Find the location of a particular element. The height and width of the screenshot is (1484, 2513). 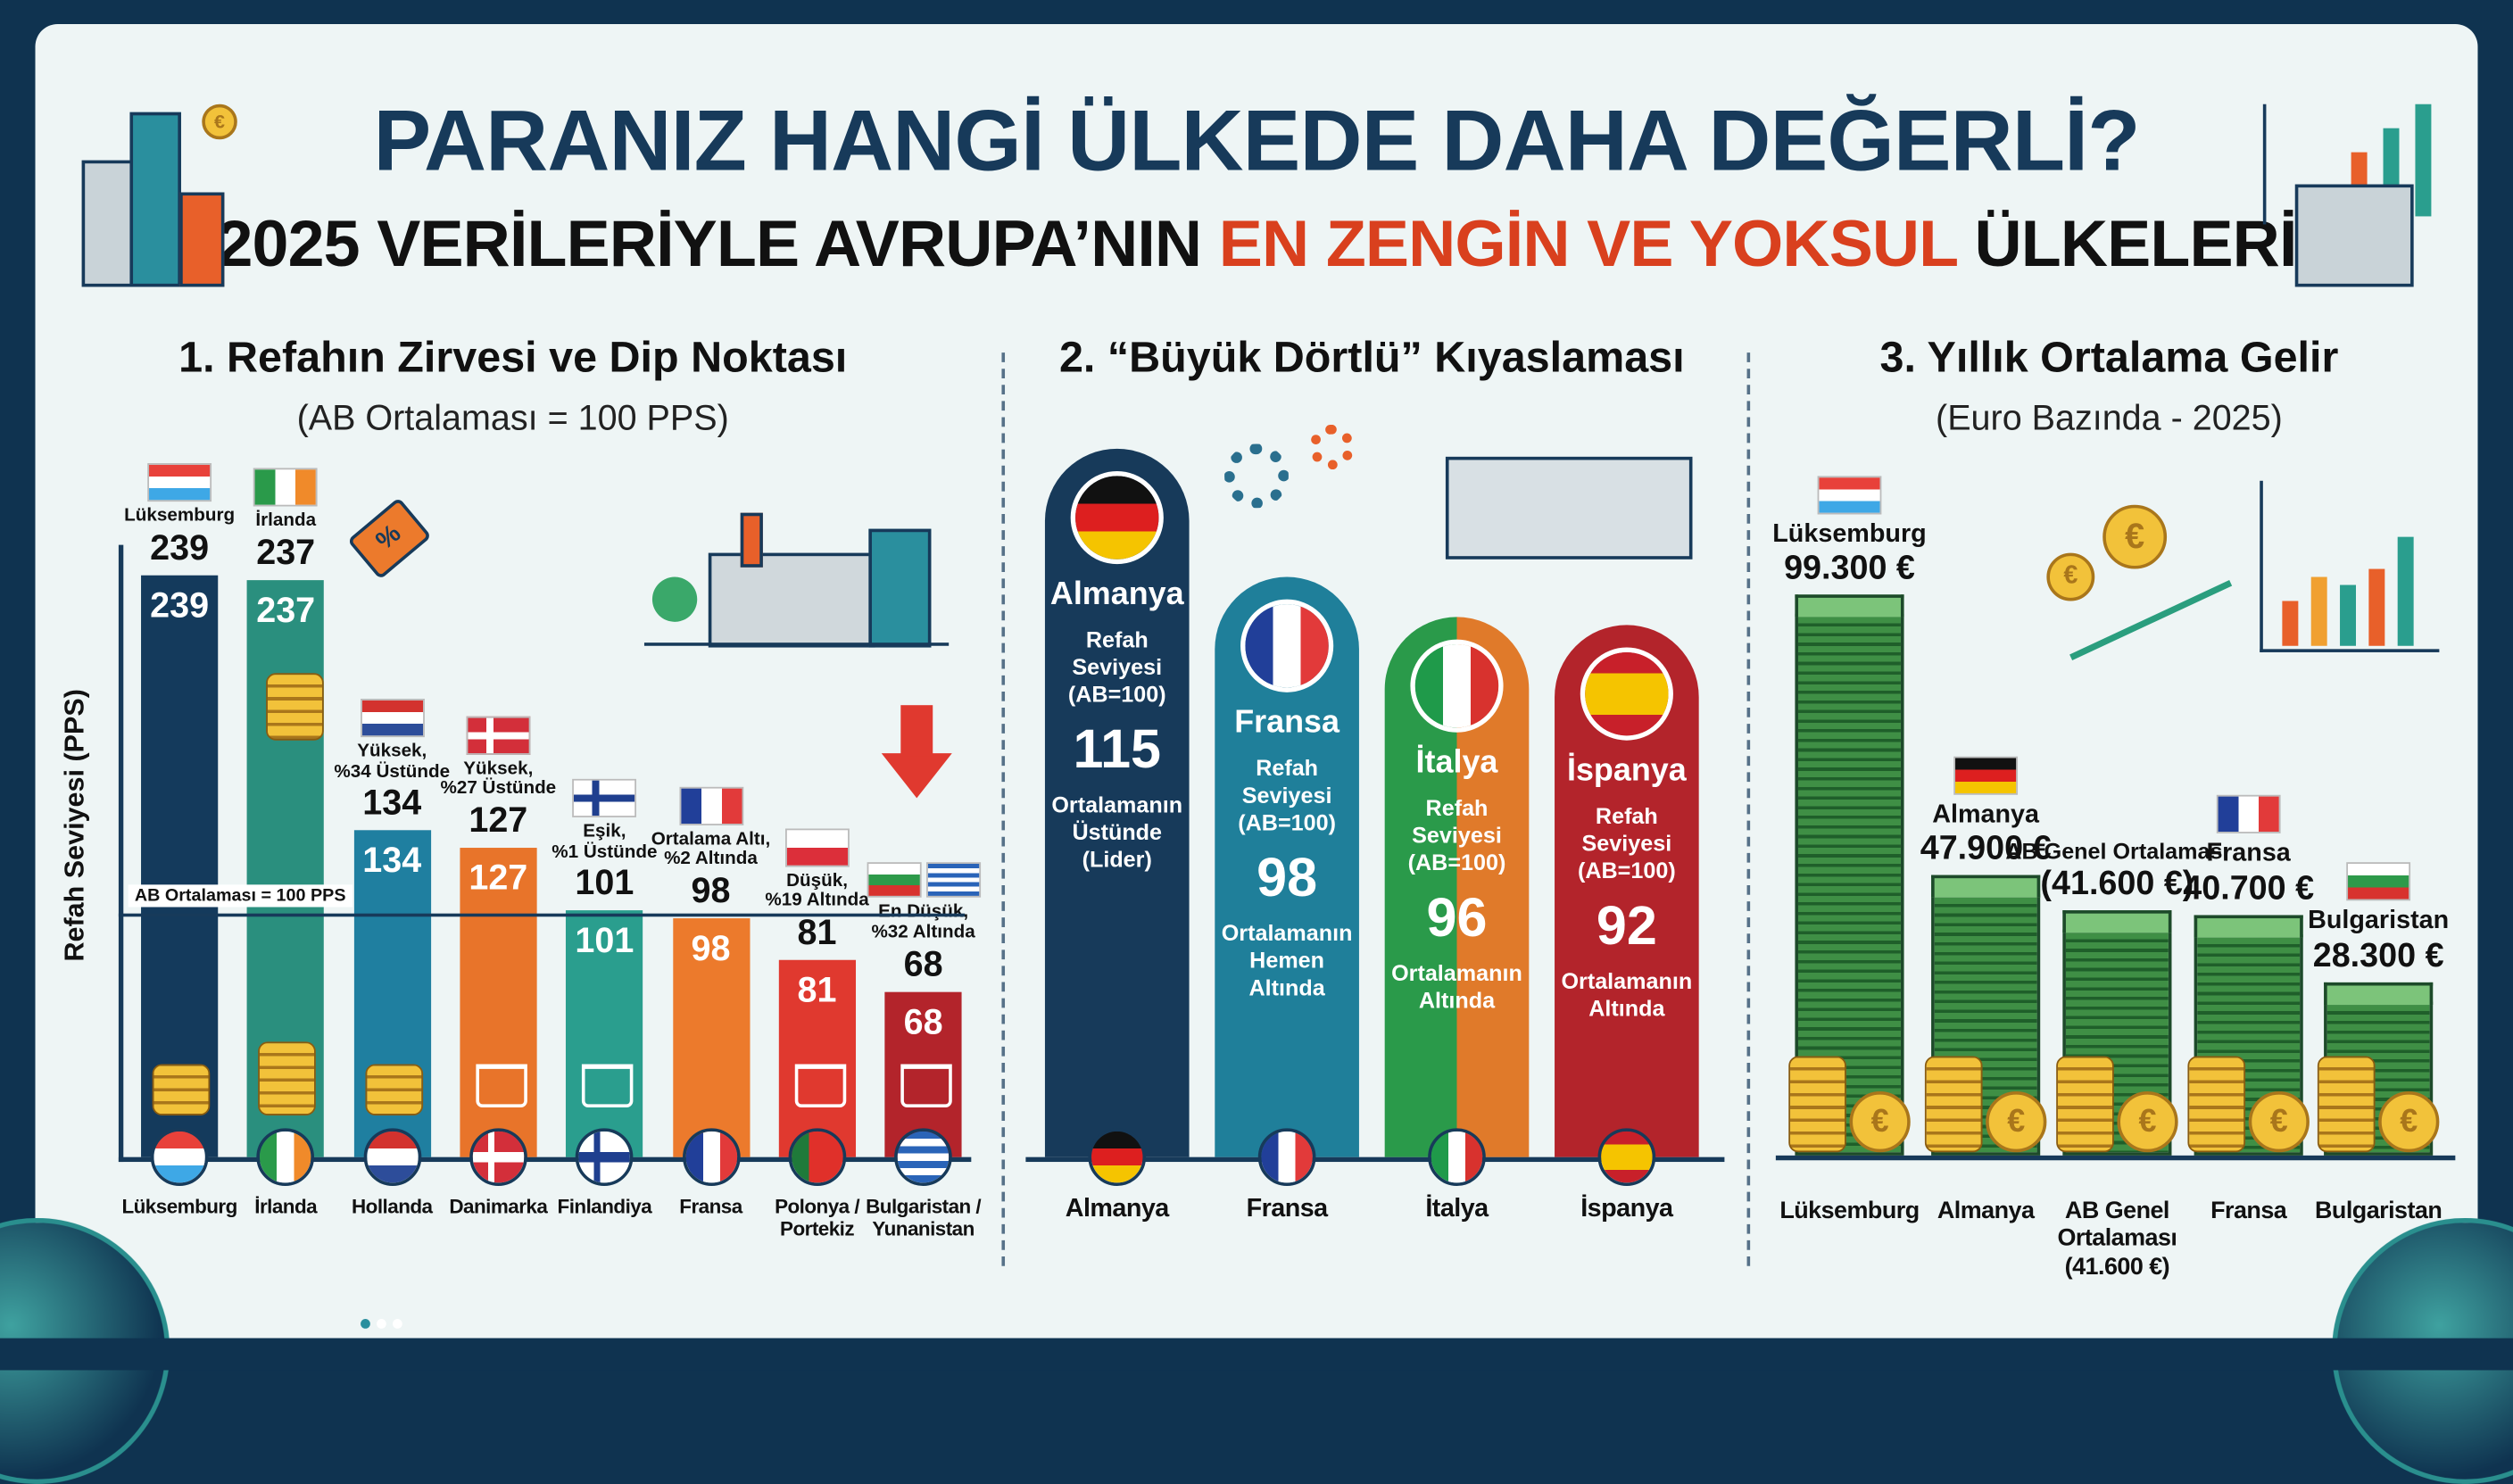

data-label: 239 is located at coordinates (180, 547).